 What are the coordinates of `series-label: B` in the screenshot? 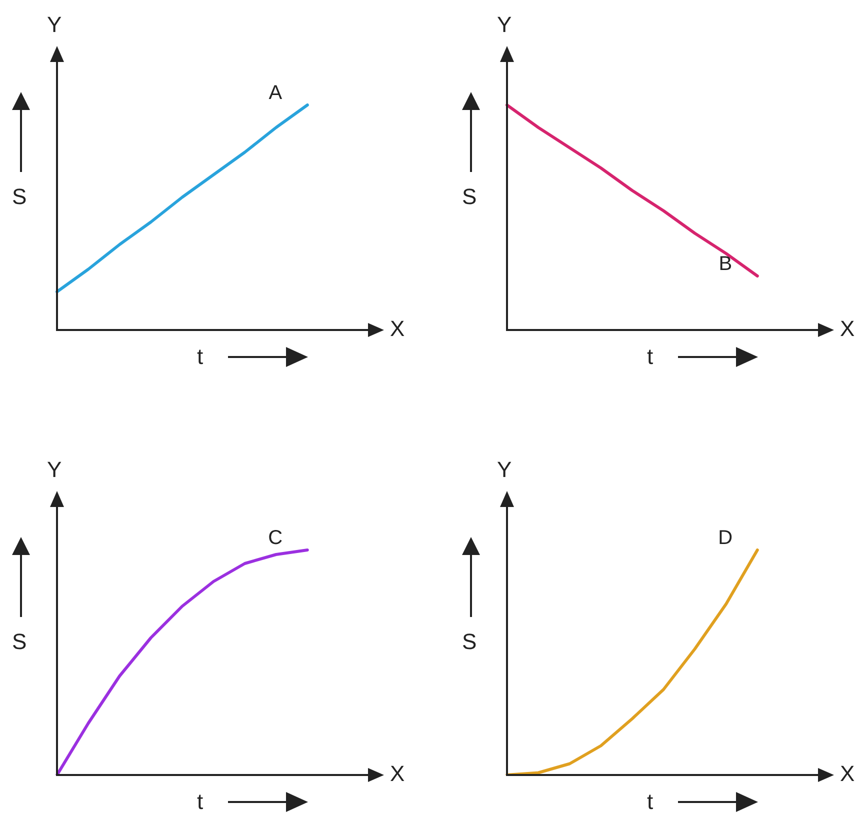 It's located at (725, 264).